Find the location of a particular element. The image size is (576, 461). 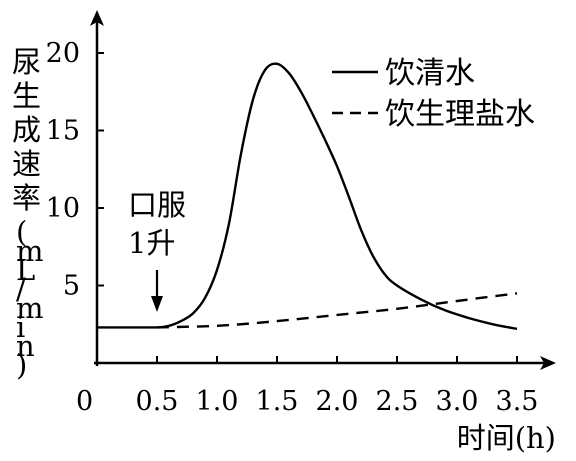

y-tick-label: 5 is located at coordinates (71, 286).